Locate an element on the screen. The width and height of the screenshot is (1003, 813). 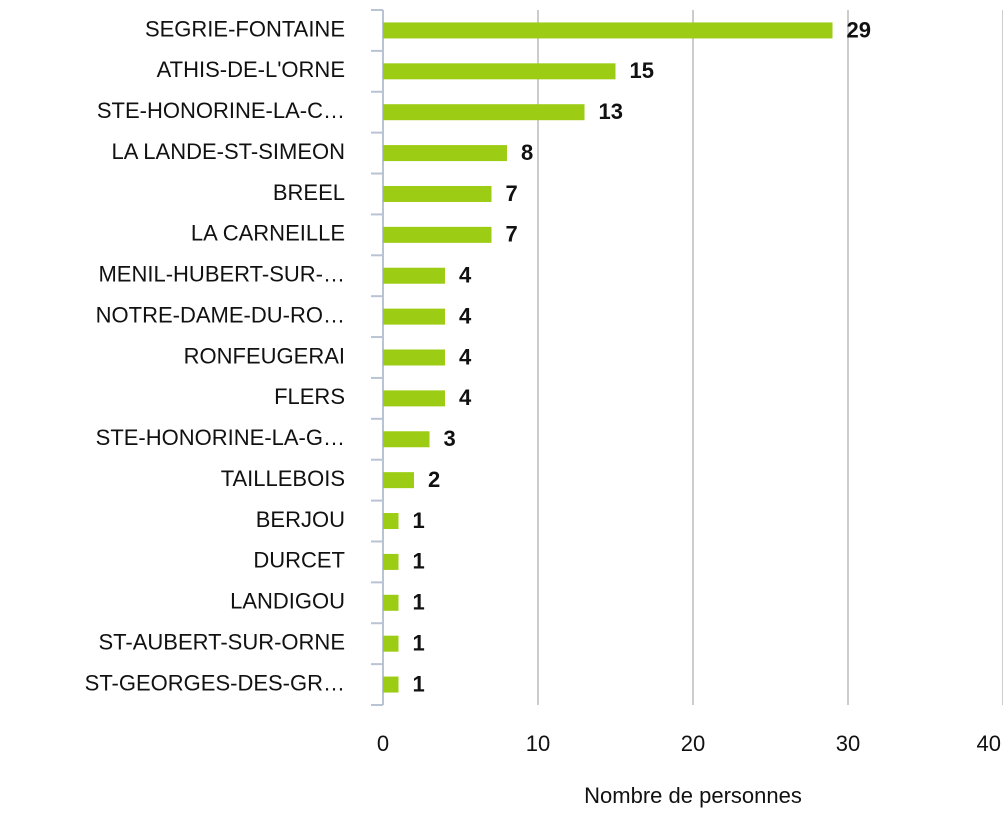
y-tick-label: LA LANDE-ST-SIMEON is located at coordinates (228, 151).